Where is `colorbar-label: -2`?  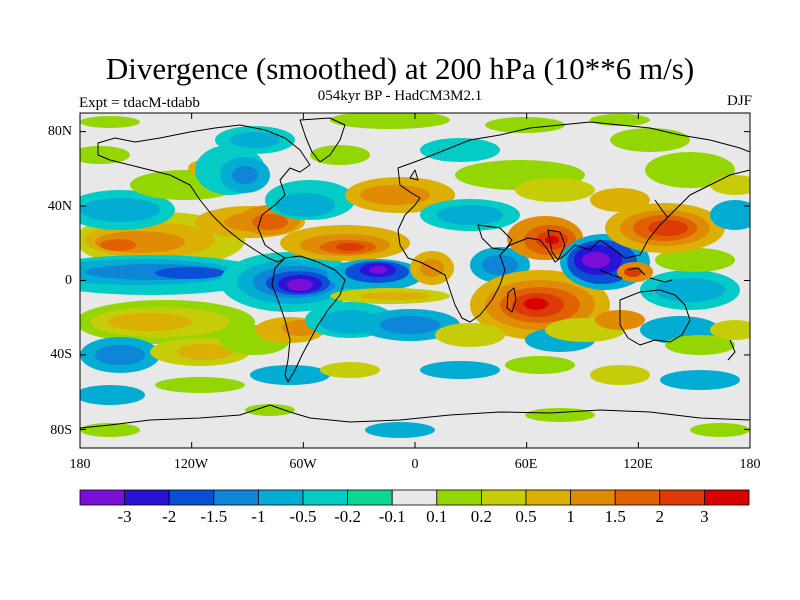
colorbar-label: -2 is located at coordinates (169, 516).